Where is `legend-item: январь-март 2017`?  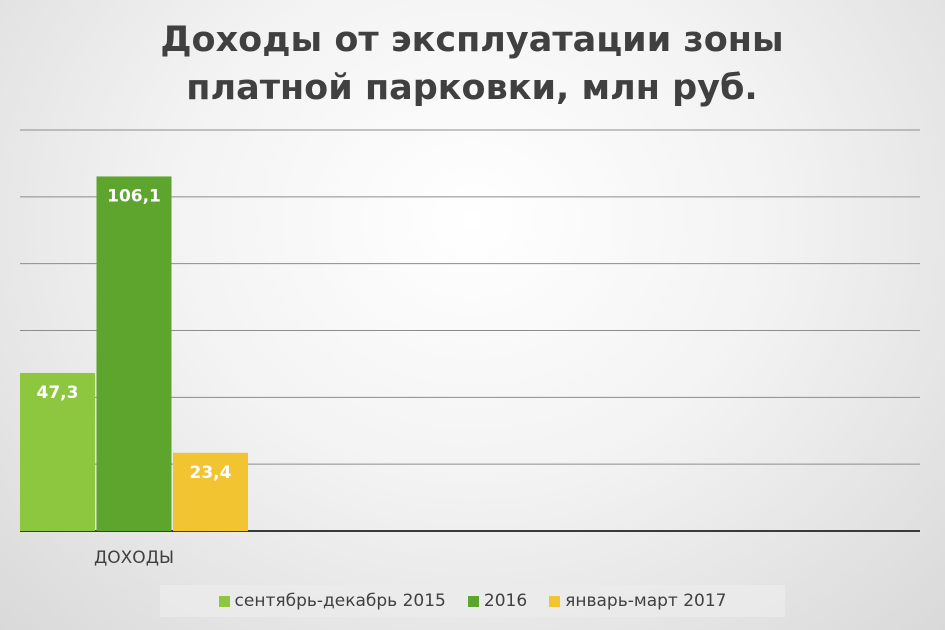 legend-item: январь-март 2017 is located at coordinates (637, 601).